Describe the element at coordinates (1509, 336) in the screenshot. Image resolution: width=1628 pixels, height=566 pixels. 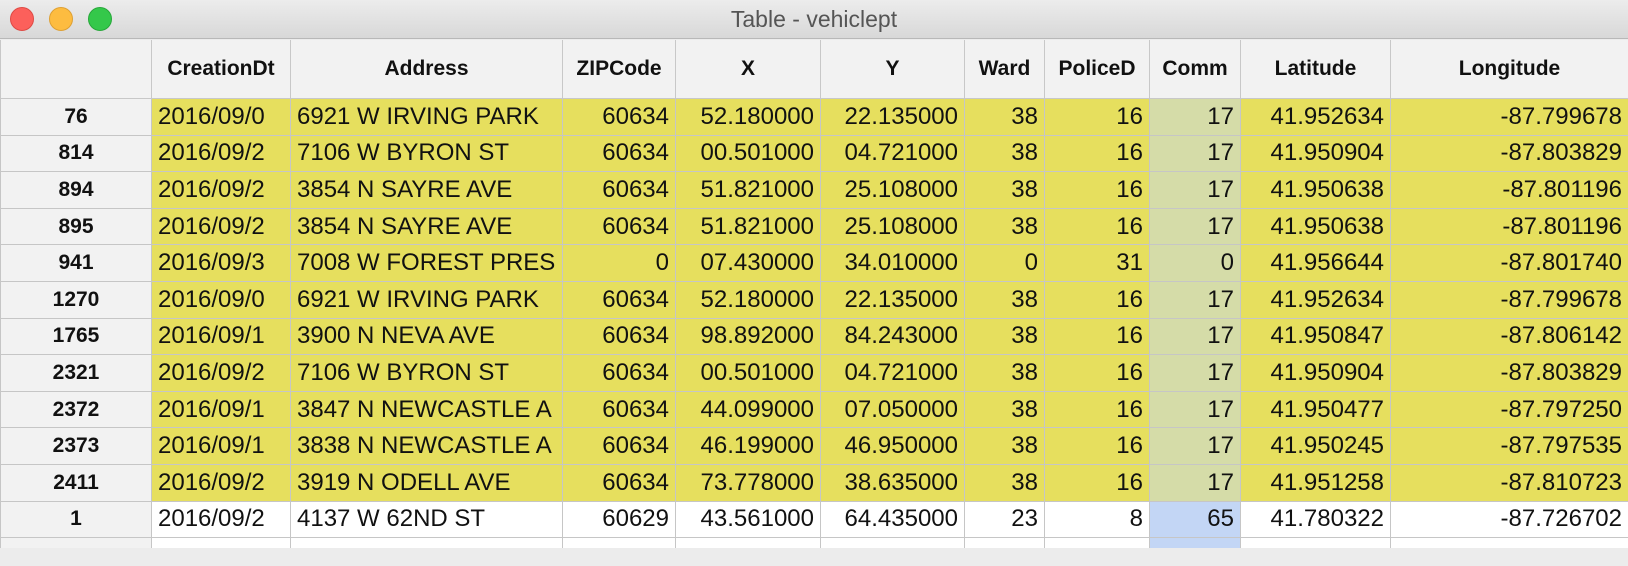
I see `cell-longitude: -87.806142` at that location.